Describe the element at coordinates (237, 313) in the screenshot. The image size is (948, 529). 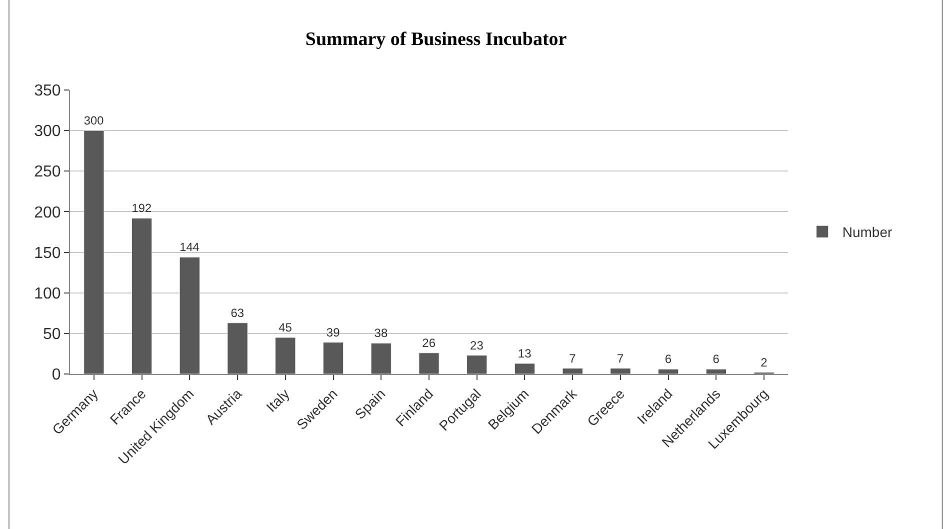
I see `data-label: 63` at that location.